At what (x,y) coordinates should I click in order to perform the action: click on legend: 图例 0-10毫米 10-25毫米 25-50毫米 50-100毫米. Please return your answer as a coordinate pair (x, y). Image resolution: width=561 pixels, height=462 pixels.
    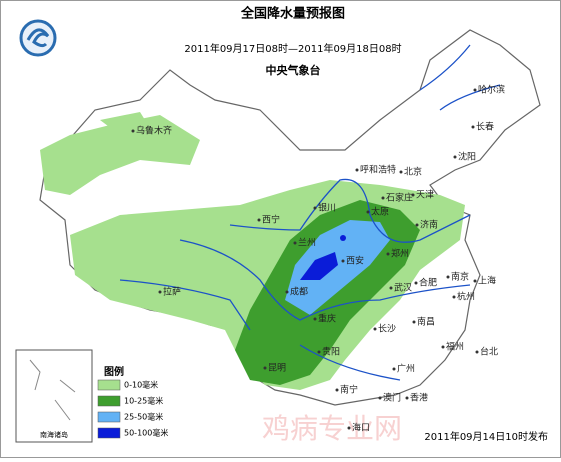
    Looking at the image, I should click on (132, 402).